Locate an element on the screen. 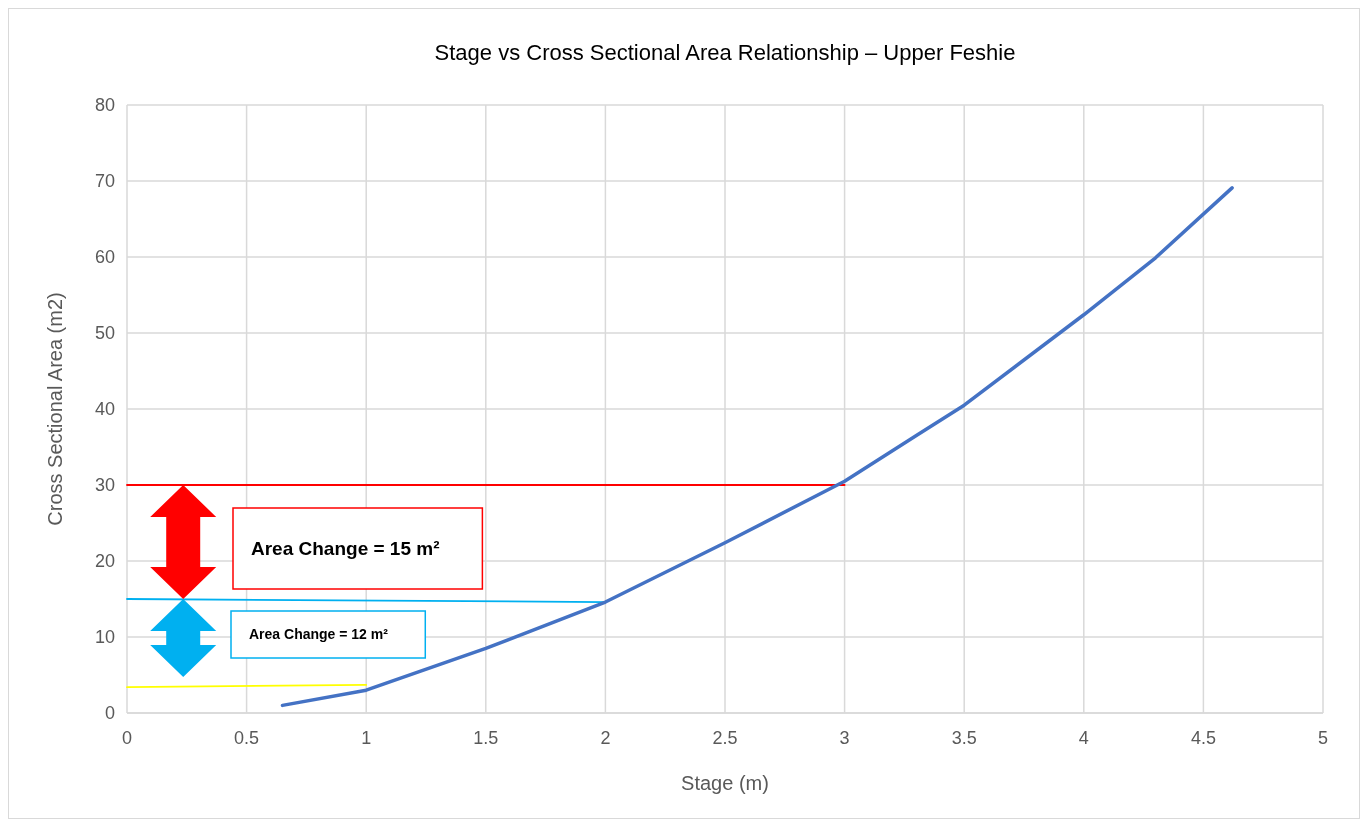 This screenshot has height=827, width=1368. x-tick-label: 0 is located at coordinates (127, 738).